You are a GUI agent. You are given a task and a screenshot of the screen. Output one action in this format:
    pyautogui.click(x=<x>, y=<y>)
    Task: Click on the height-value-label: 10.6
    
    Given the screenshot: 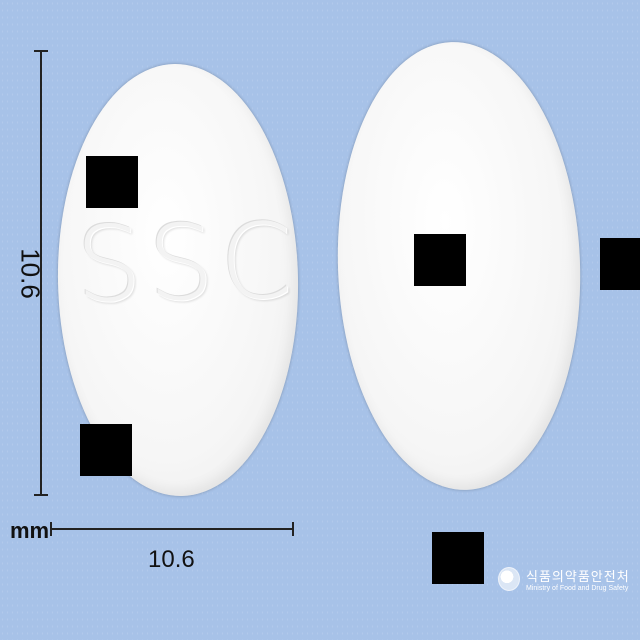 What is the action you would take?
    pyautogui.click(x=30, y=273)
    